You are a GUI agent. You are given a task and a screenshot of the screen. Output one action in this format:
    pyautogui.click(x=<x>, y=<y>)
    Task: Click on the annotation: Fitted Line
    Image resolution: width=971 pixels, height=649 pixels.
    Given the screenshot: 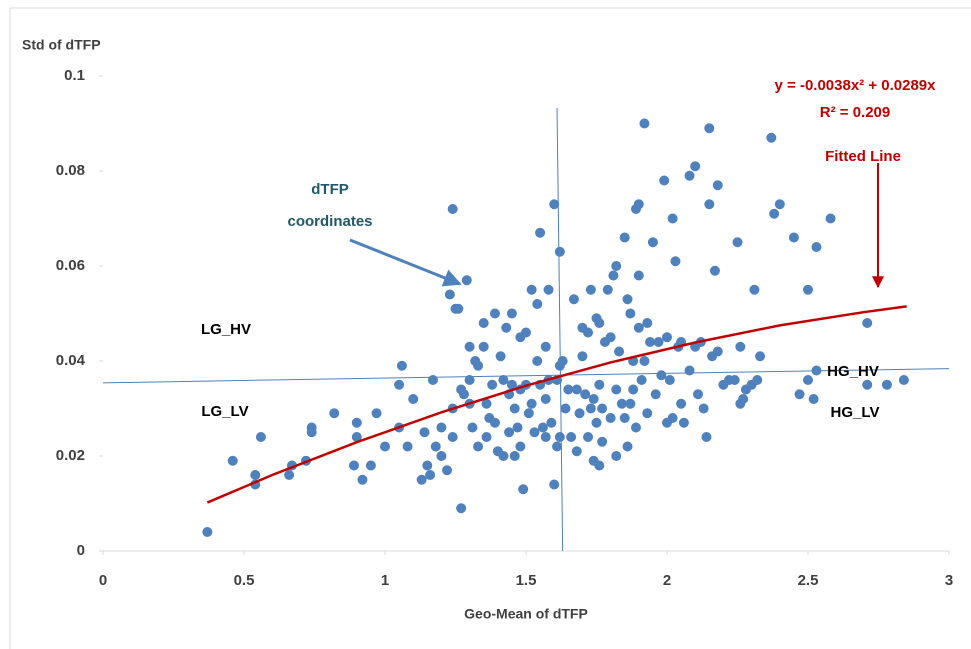 What is the action you would take?
    pyautogui.click(x=863, y=156)
    